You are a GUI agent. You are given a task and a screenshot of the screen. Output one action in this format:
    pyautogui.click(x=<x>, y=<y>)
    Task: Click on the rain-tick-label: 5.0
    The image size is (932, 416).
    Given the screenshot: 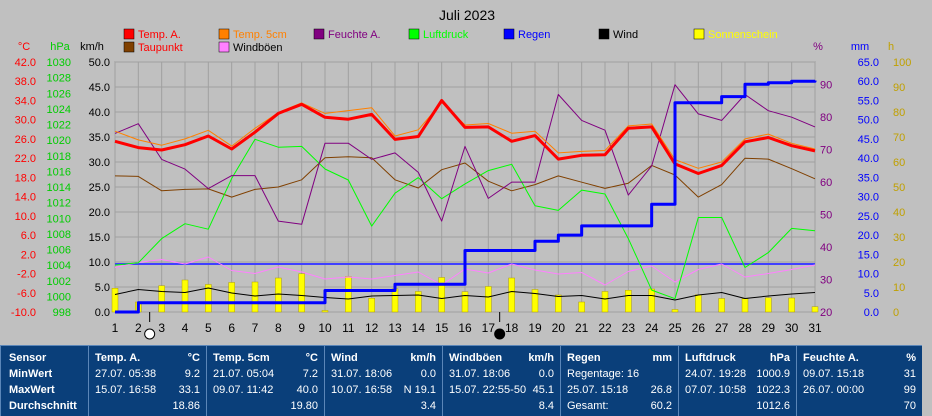 What is the action you would take?
    pyautogui.click(x=871, y=294)
    